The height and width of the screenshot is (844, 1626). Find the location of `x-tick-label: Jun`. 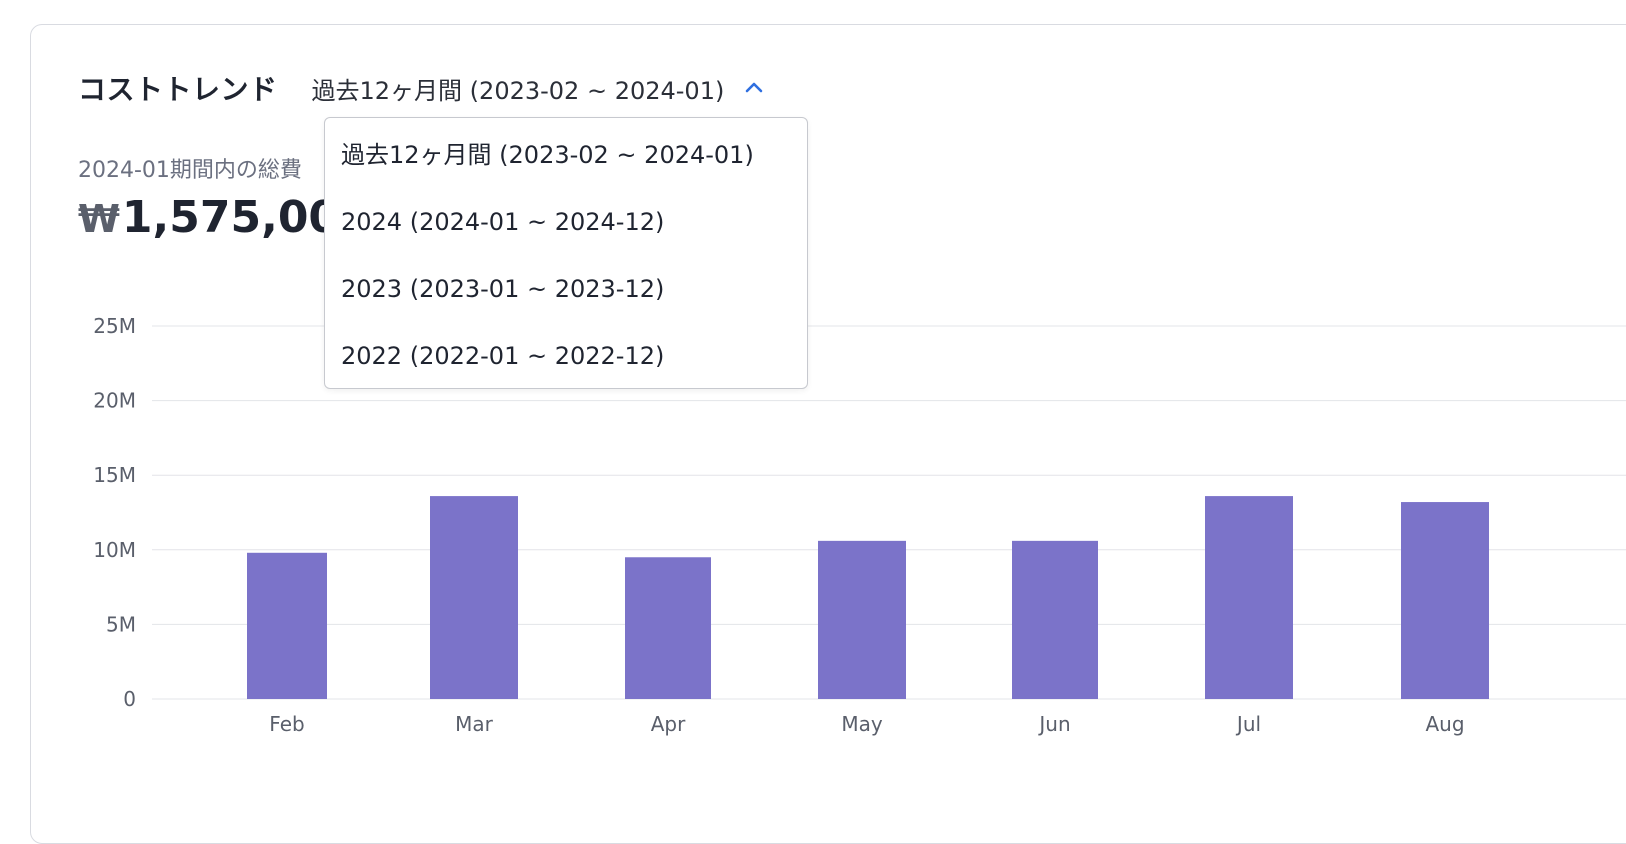

x-tick-label: Jun is located at coordinates (1053, 724).